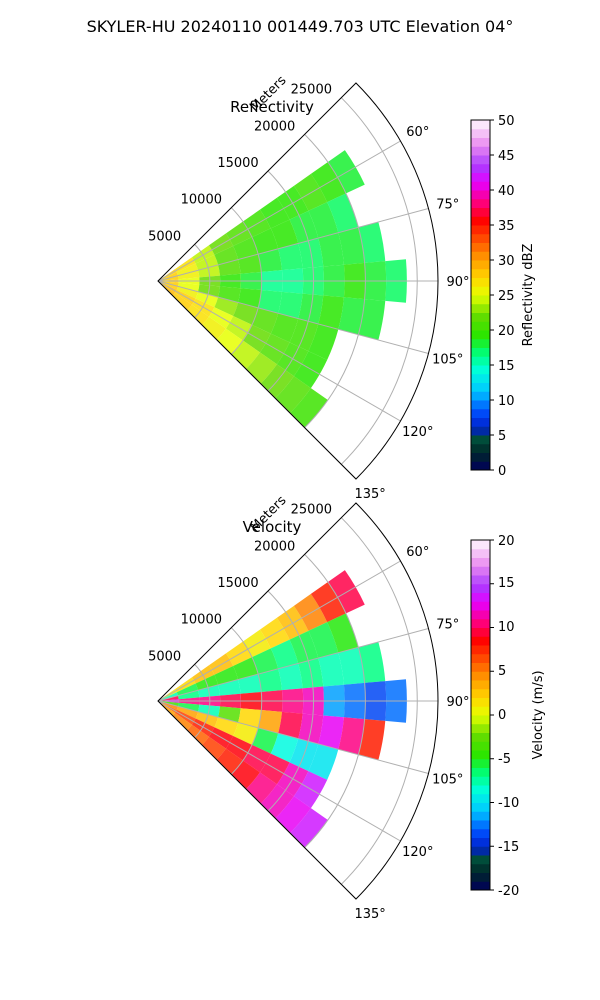 The width and height of the screenshot is (600, 1000). I want to click on range-tick-label: 10000, so click(201, 620).